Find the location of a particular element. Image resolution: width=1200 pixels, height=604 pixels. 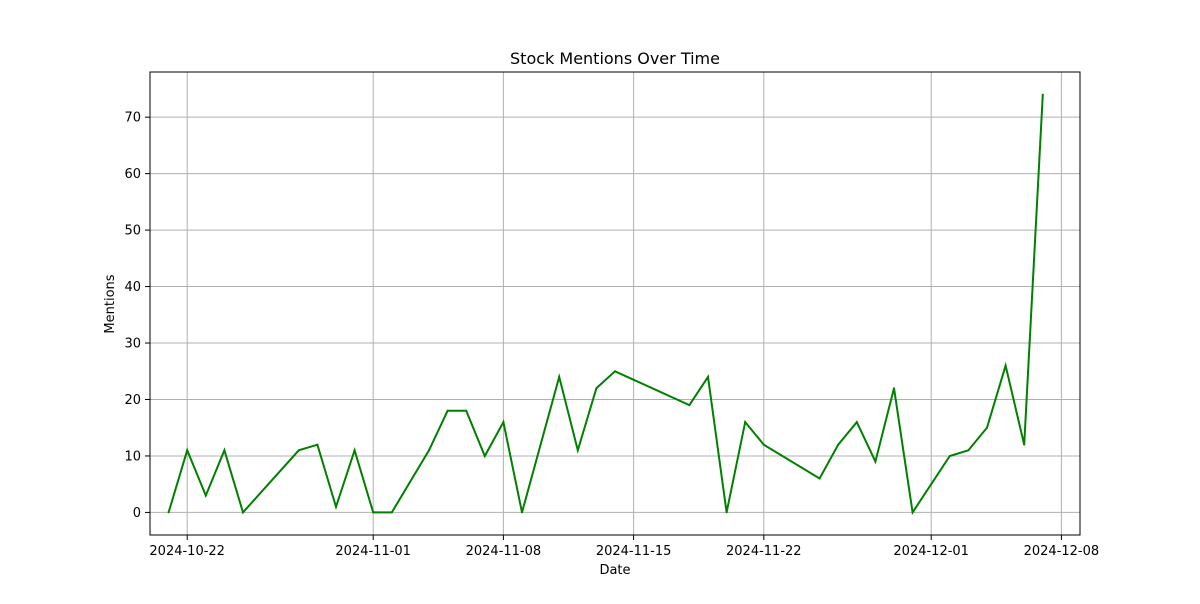

x-tick-label: 2024-11-01 is located at coordinates (373, 551).